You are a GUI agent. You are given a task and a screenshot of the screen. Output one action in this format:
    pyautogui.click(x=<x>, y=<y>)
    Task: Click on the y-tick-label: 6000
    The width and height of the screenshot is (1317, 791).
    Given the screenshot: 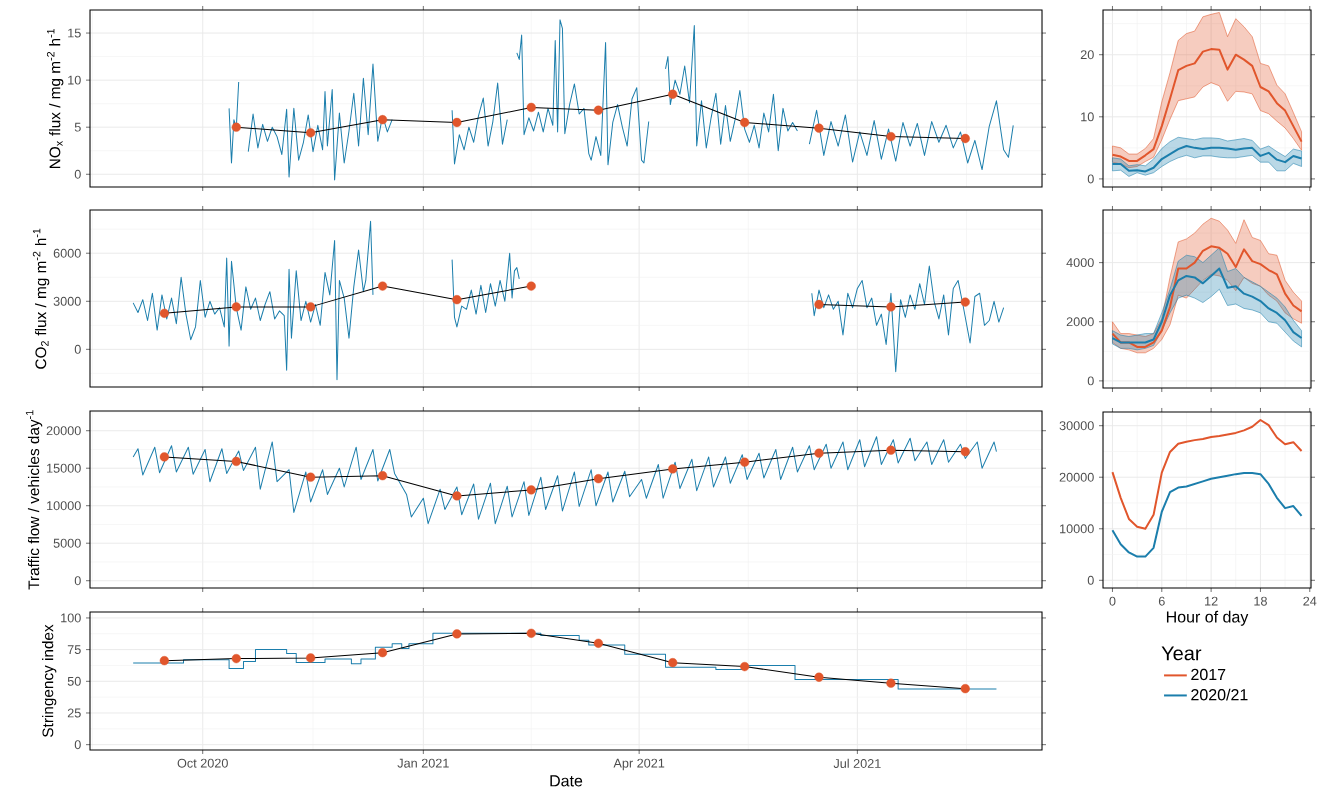 What is the action you would take?
    pyautogui.click(x=67, y=253)
    